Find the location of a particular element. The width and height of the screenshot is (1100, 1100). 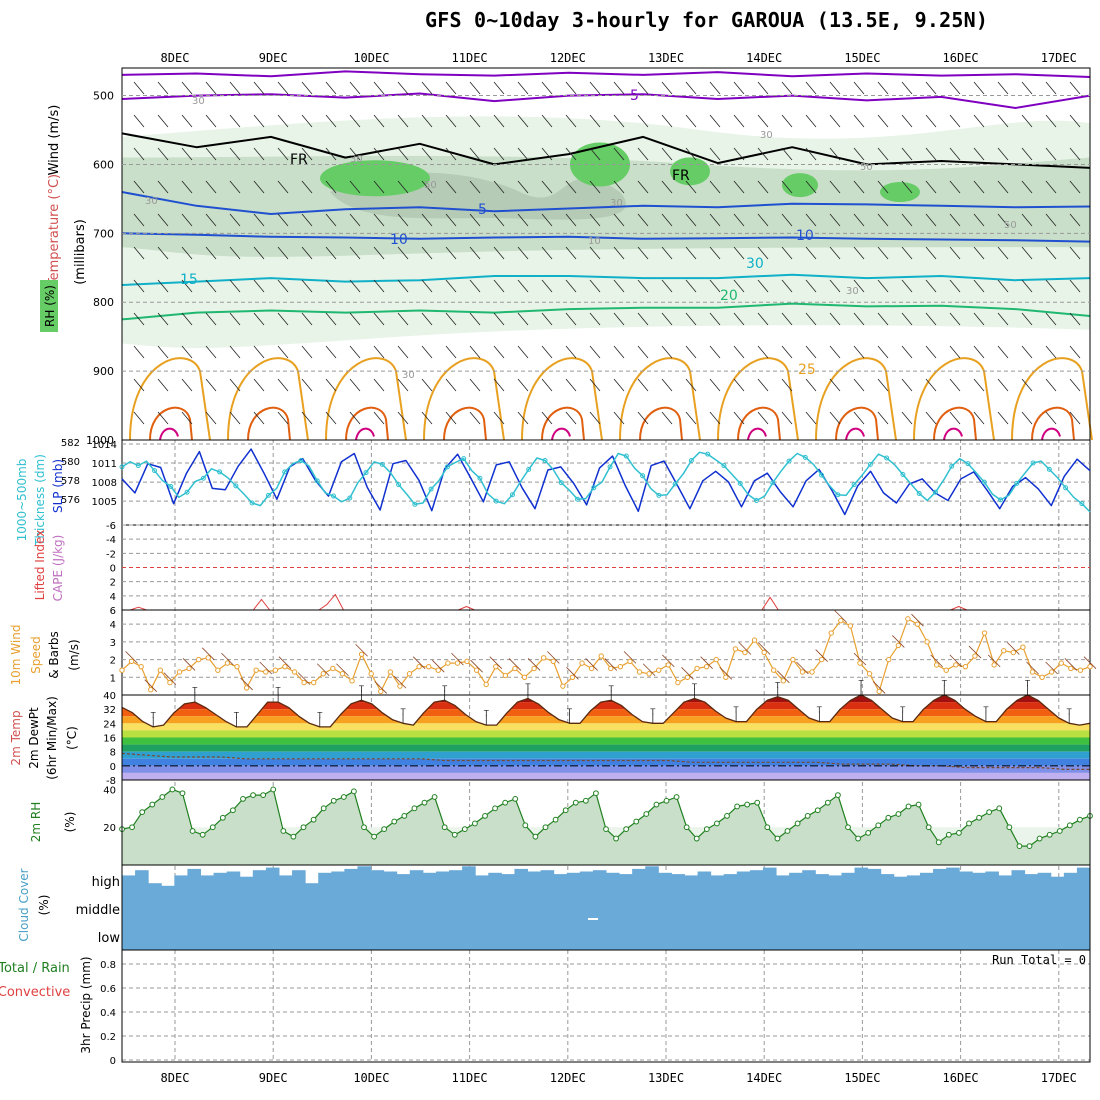

rh-axis-label: RH (%) is located at coordinates (50, 306).